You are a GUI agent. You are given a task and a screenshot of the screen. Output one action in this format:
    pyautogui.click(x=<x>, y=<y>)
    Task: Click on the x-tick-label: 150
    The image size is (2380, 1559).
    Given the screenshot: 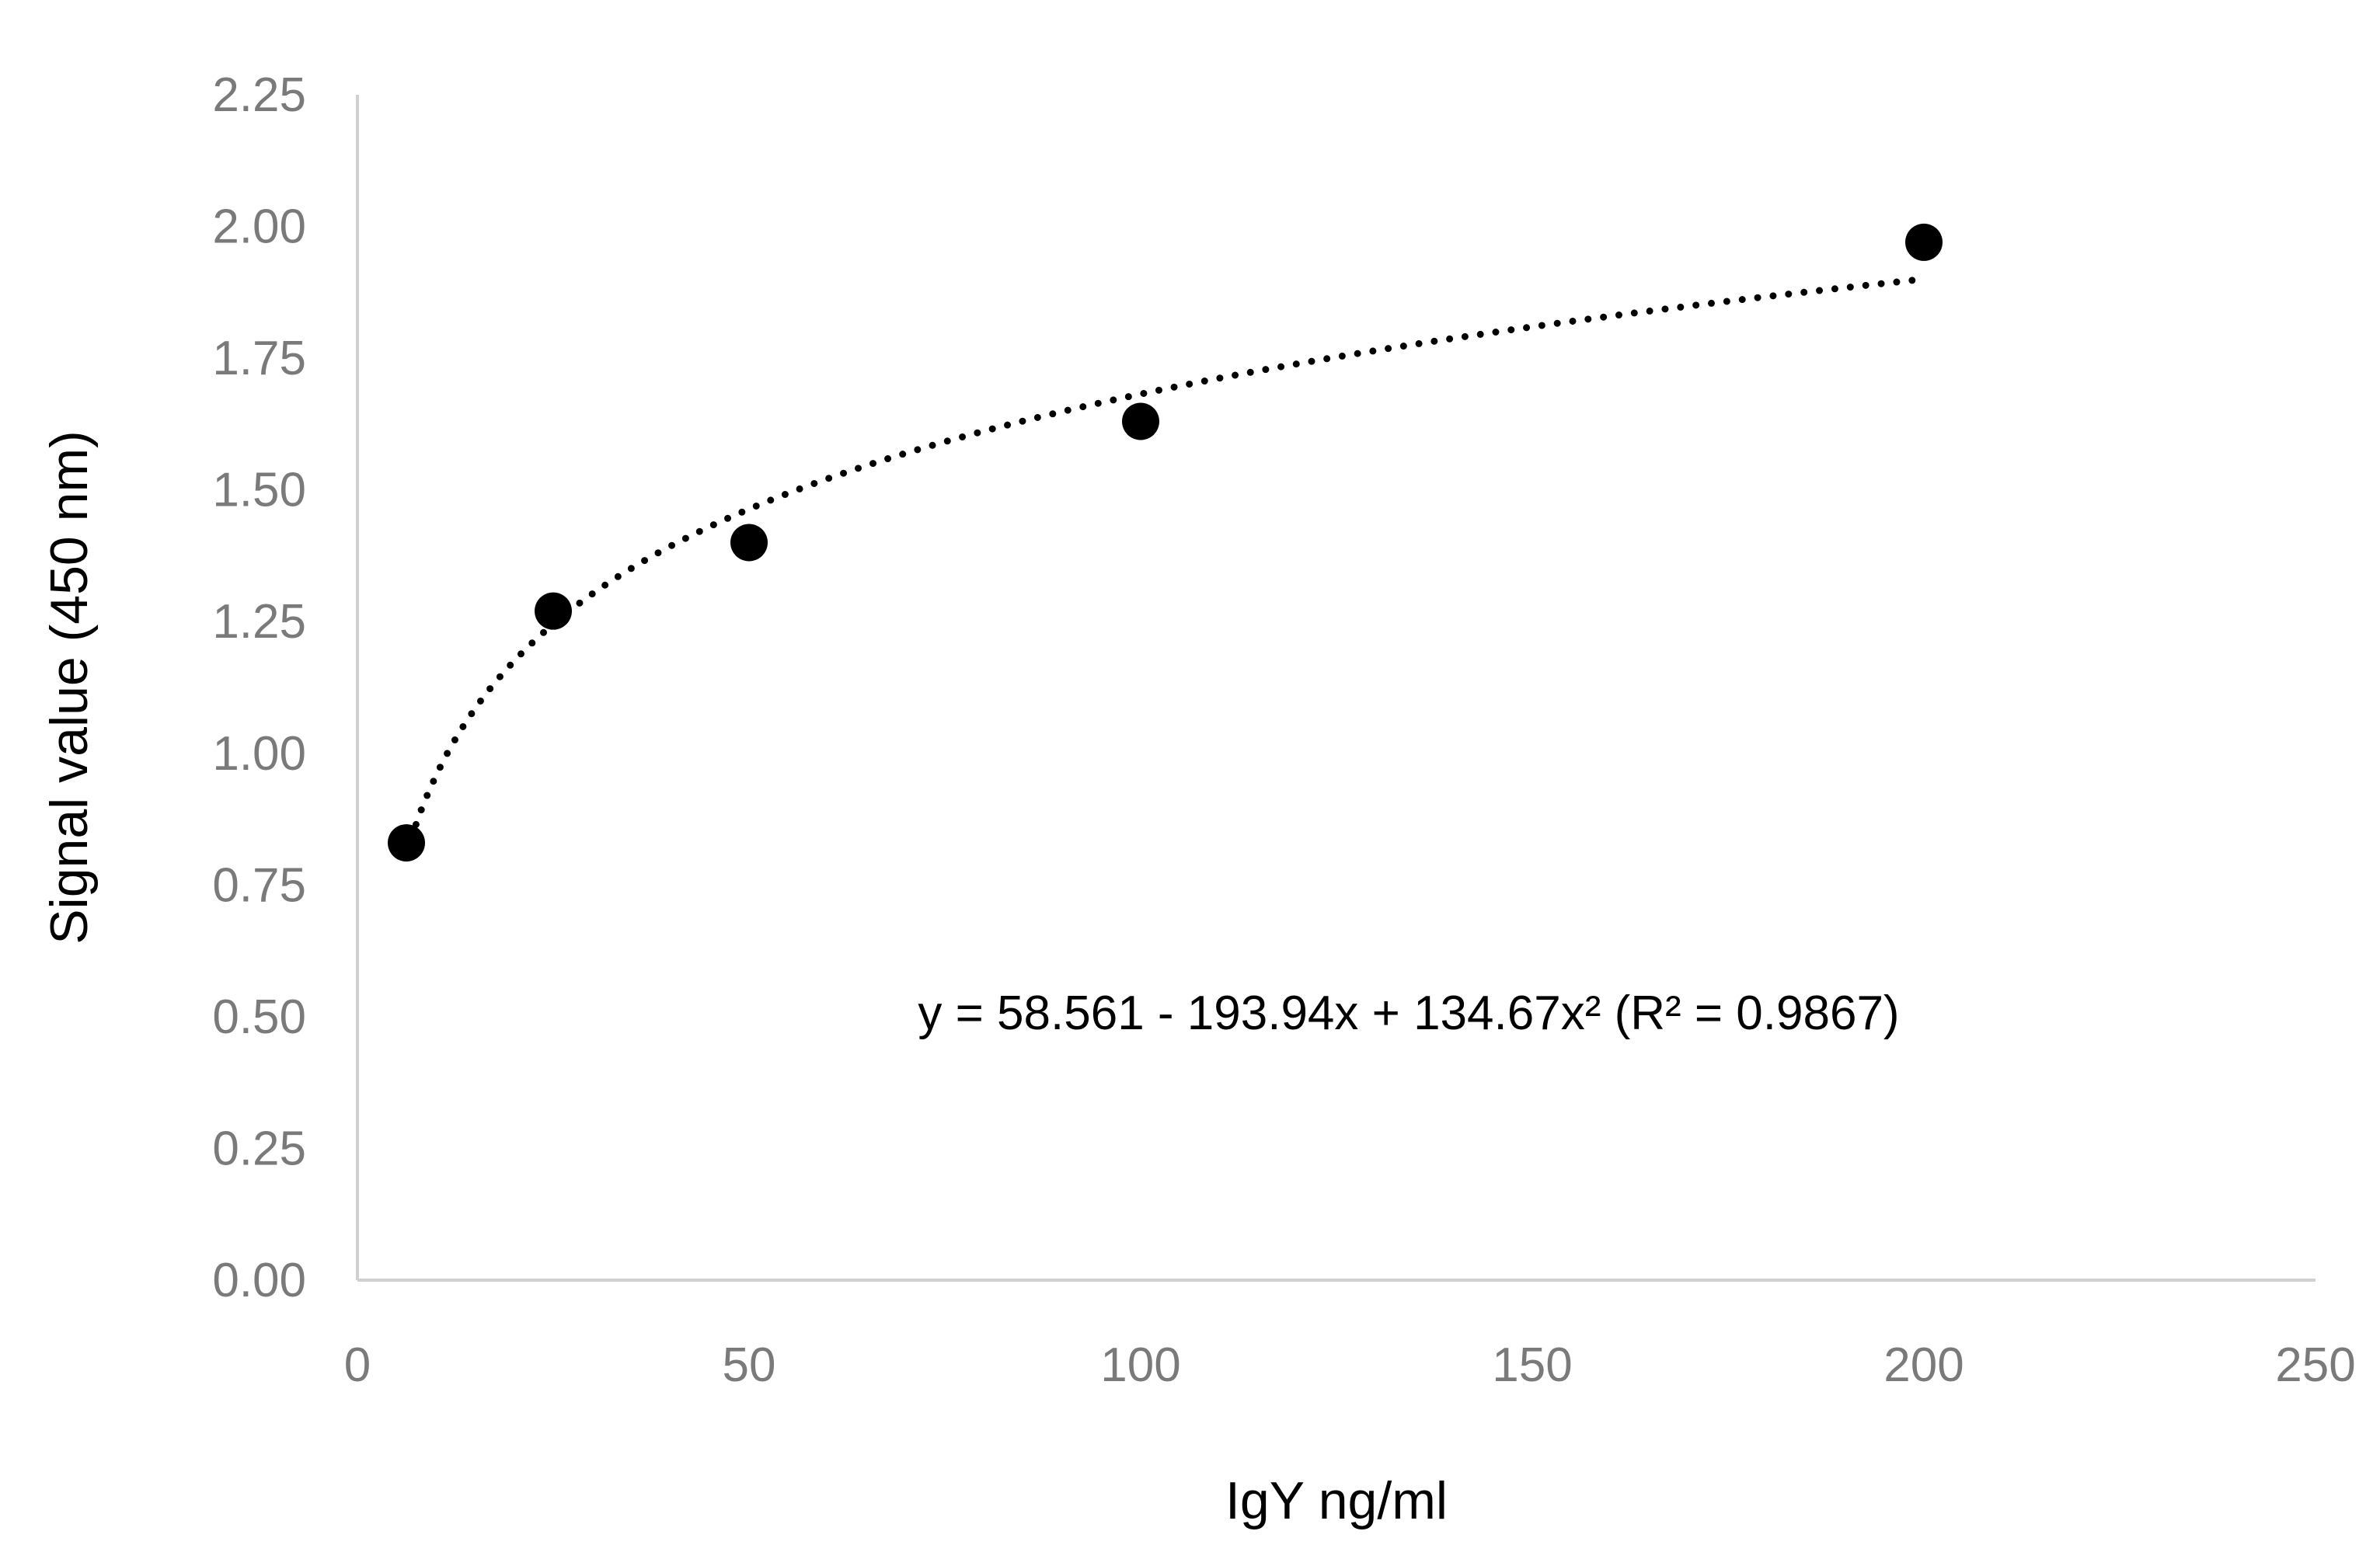 What is the action you would take?
    pyautogui.click(x=1532, y=1365)
    